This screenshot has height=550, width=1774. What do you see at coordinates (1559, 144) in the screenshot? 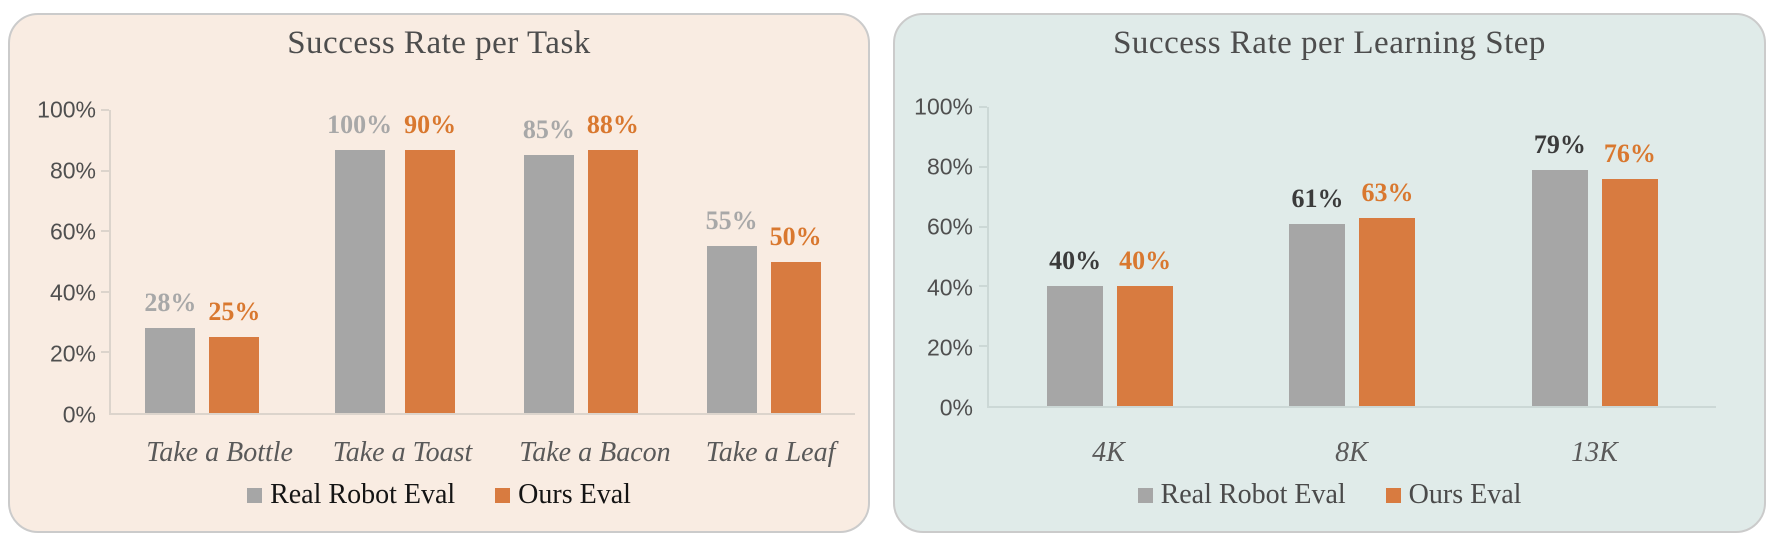
I see `bar-value-label: 79%` at bounding box center [1559, 144].